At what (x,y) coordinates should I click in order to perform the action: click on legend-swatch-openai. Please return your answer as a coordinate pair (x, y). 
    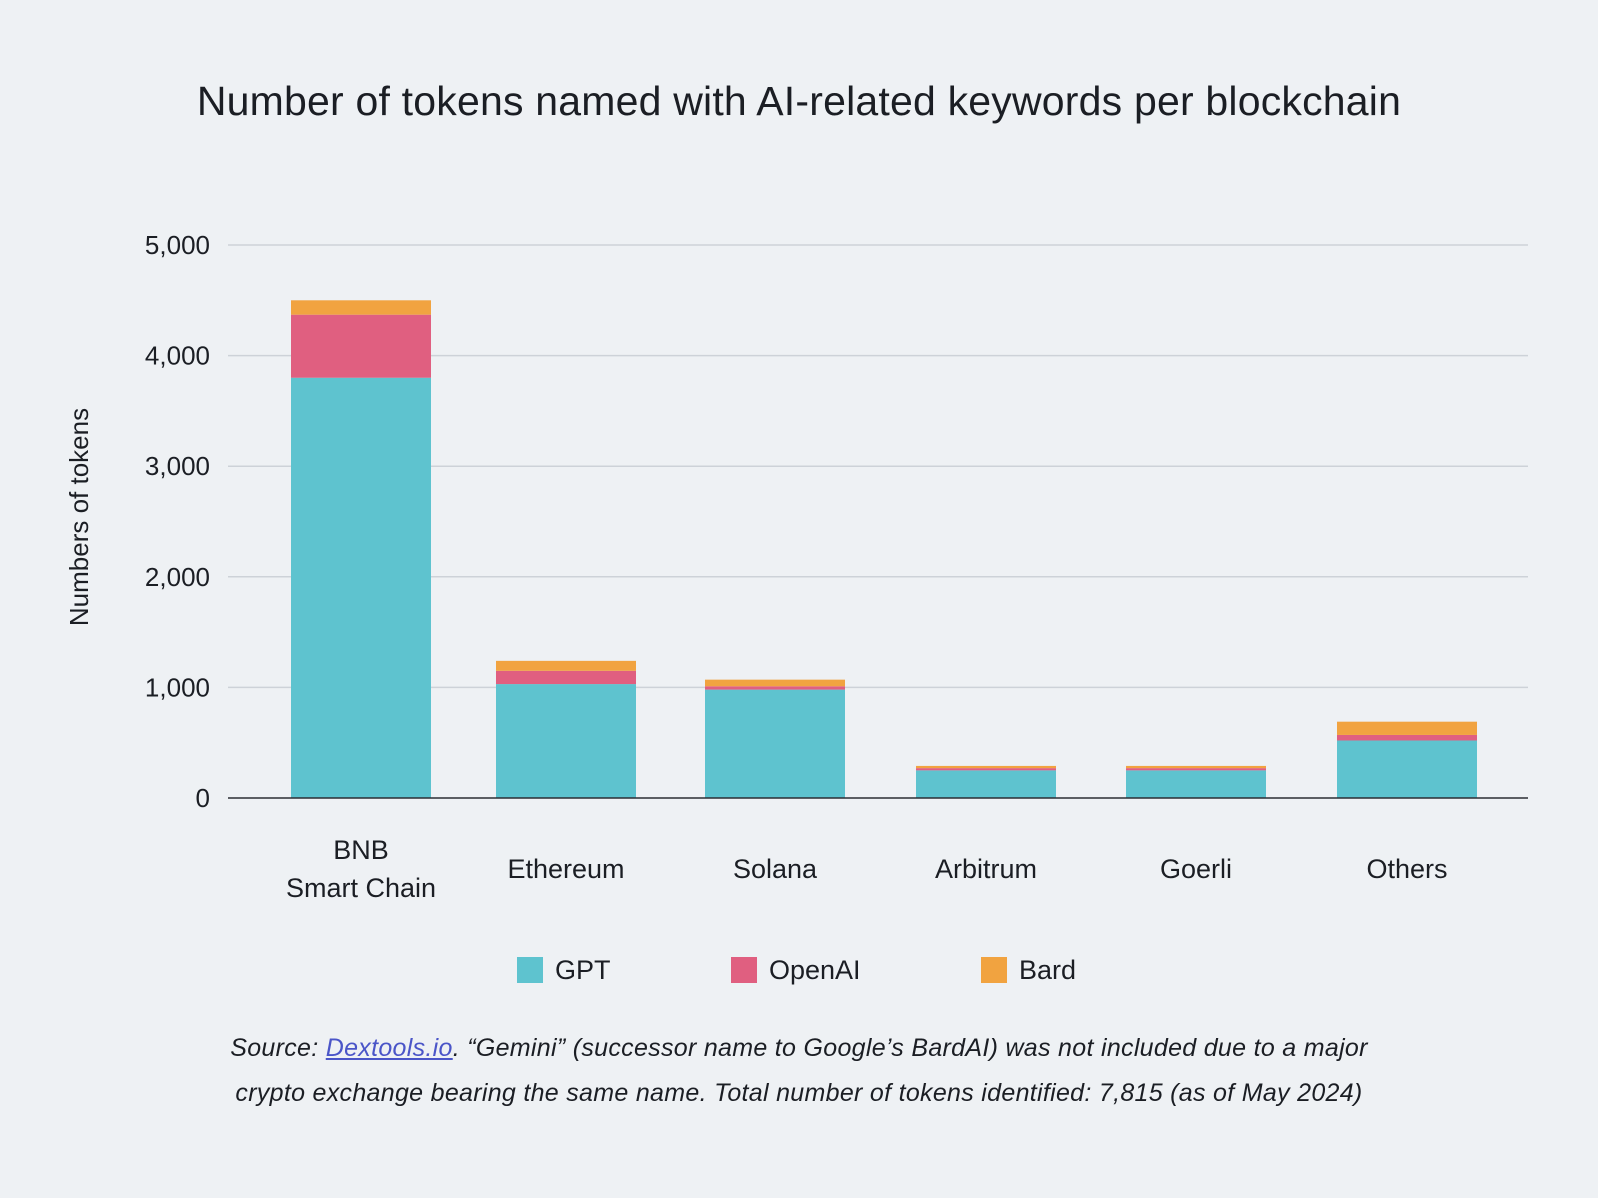
    Looking at the image, I should click on (744, 970).